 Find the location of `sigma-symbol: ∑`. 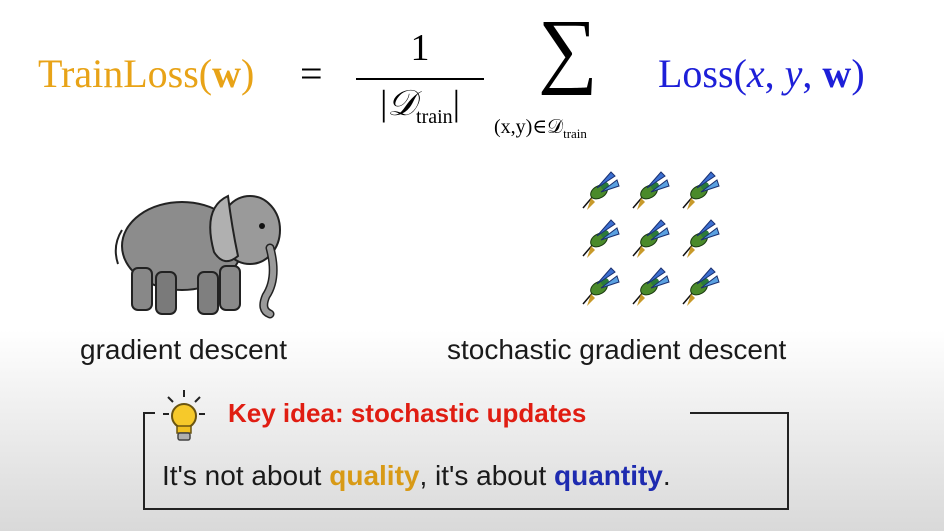

sigma-symbol: ∑ is located at coordinates (568, 49).